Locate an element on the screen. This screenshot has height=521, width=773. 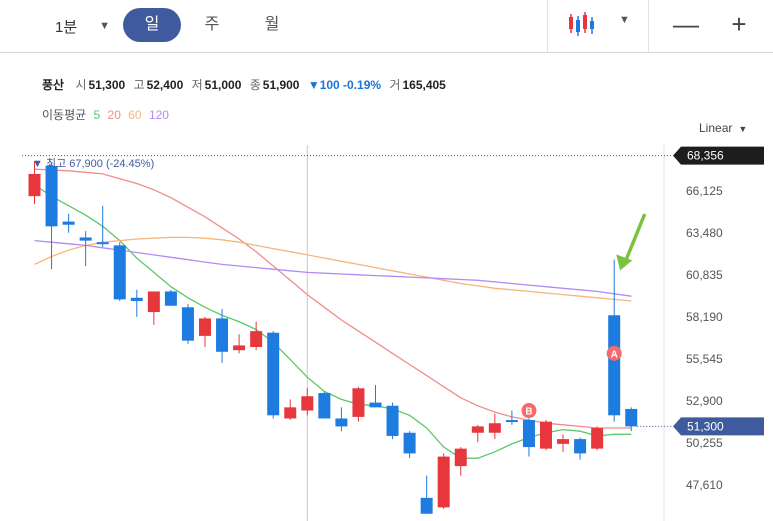
chart-type-chevron-down-icon: ▼ is located at coordinates (624, 20).